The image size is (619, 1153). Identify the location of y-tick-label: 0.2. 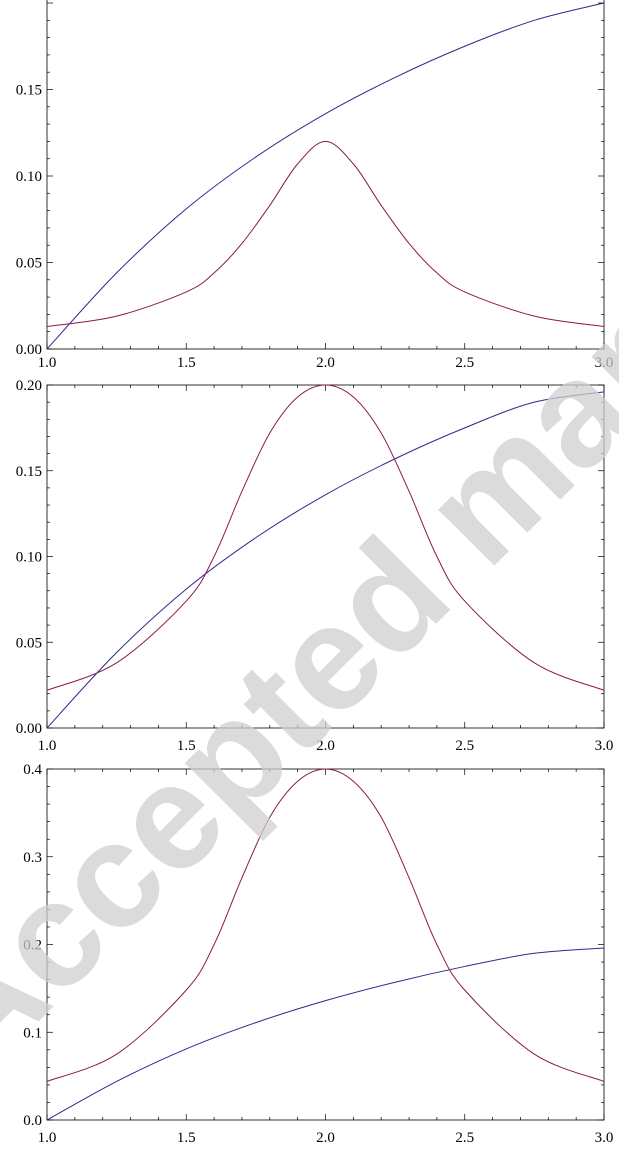
(32, 946).